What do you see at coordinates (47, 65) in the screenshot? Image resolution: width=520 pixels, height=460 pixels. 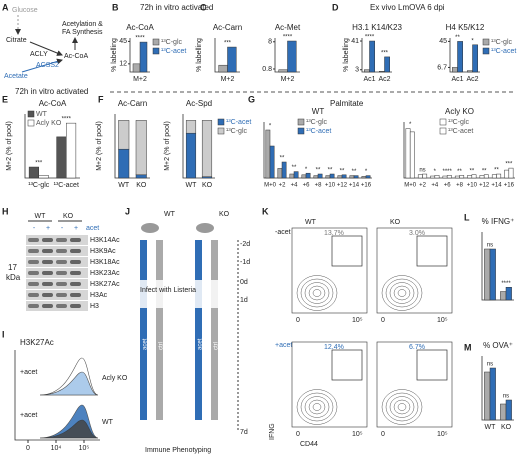 I see `label: ACSS2` at bounding box center [47, 65].